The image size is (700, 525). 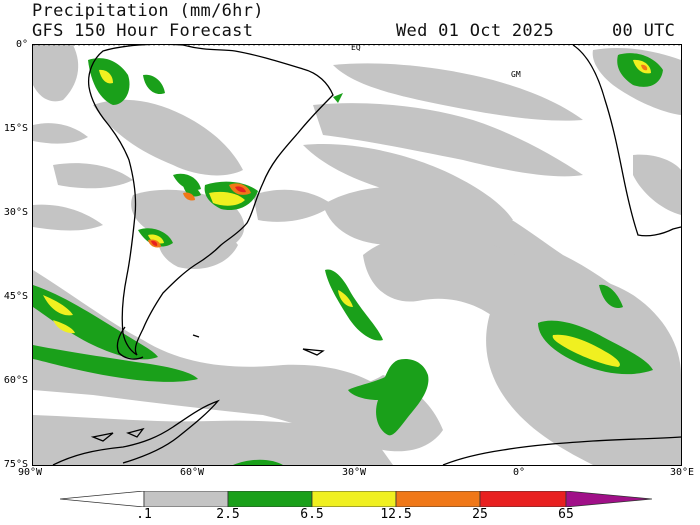 I want to click on precip-colorbar, so click(x=356, y=499).